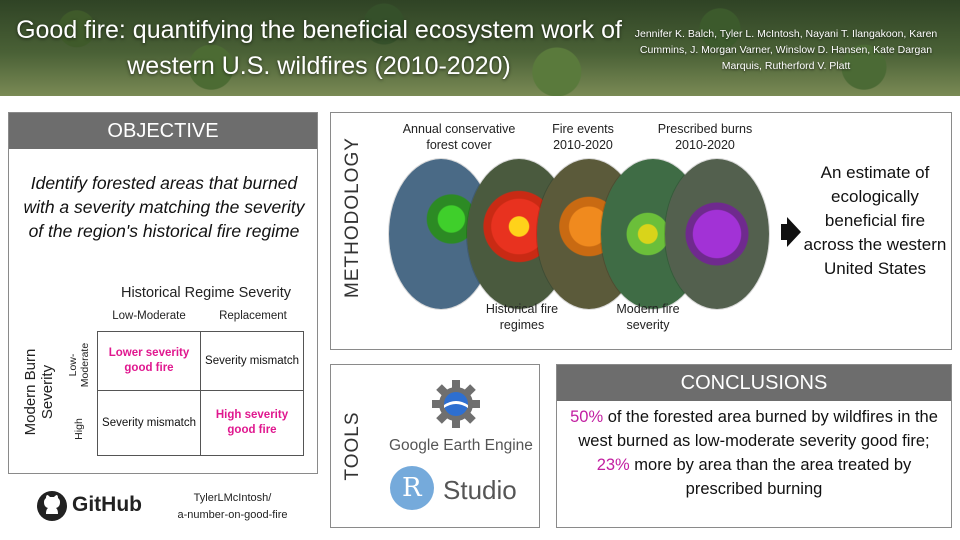  Describe the element at coordinates (149, 316) in the screenshot. I see `matrix-col-low: Low-Moderate` at that location.